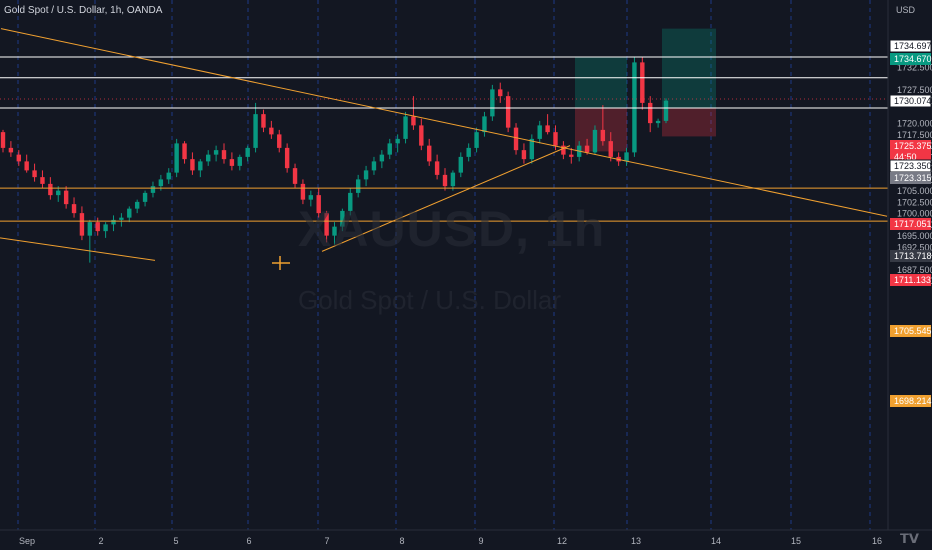  I want to click on price-tick-label: 1700.000, so click(914, 214).